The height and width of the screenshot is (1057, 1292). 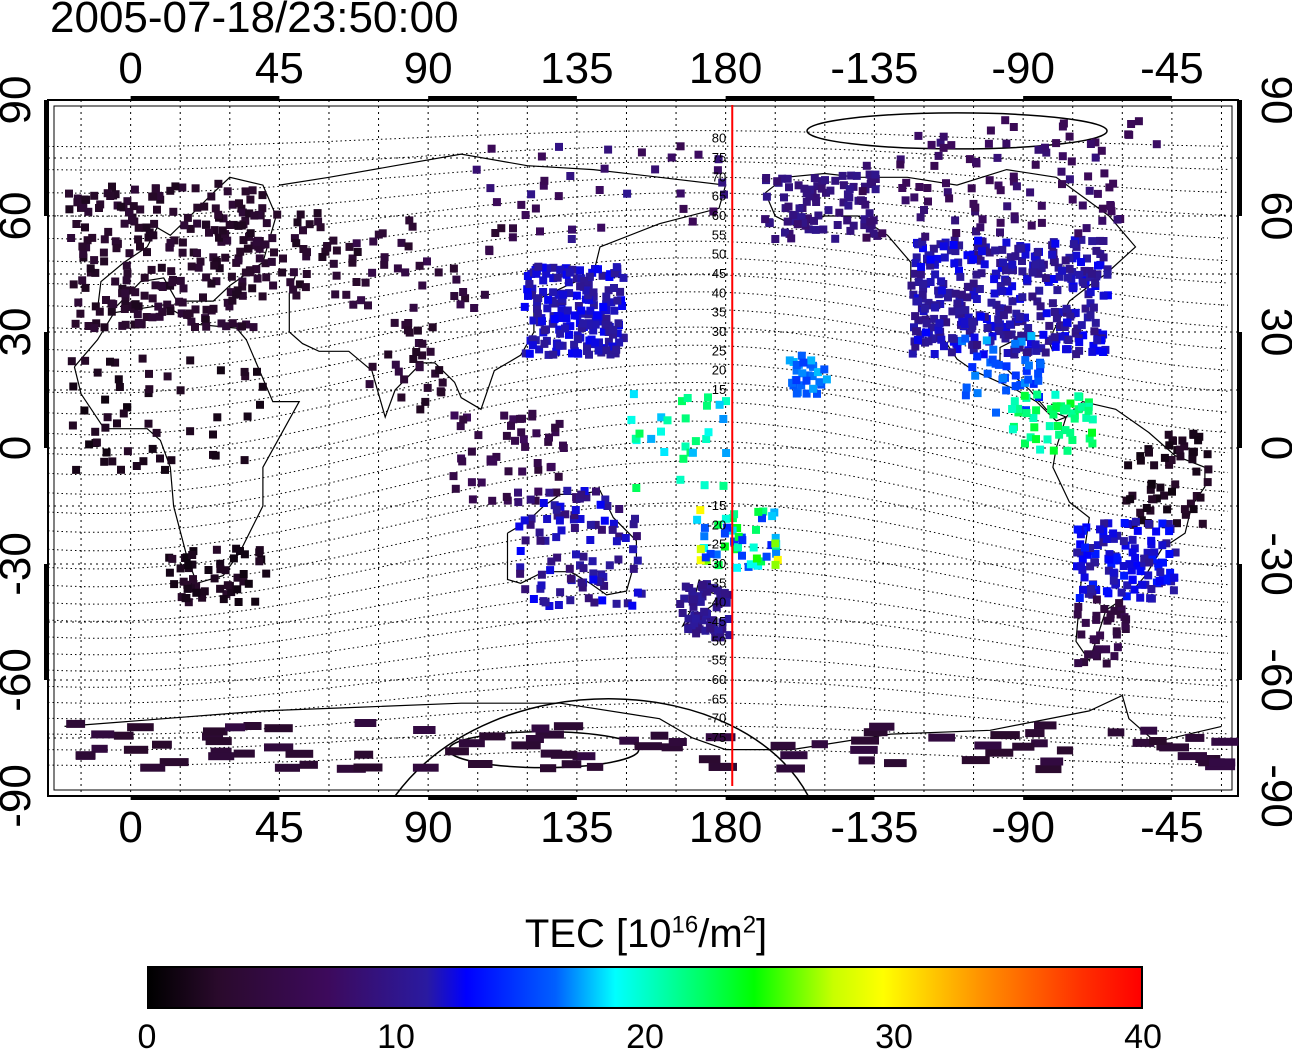 What do you see at coordinates (717, 590) in the screenshot?
I see `tec-cell-new-zealand` at bounding box center [717, 590].